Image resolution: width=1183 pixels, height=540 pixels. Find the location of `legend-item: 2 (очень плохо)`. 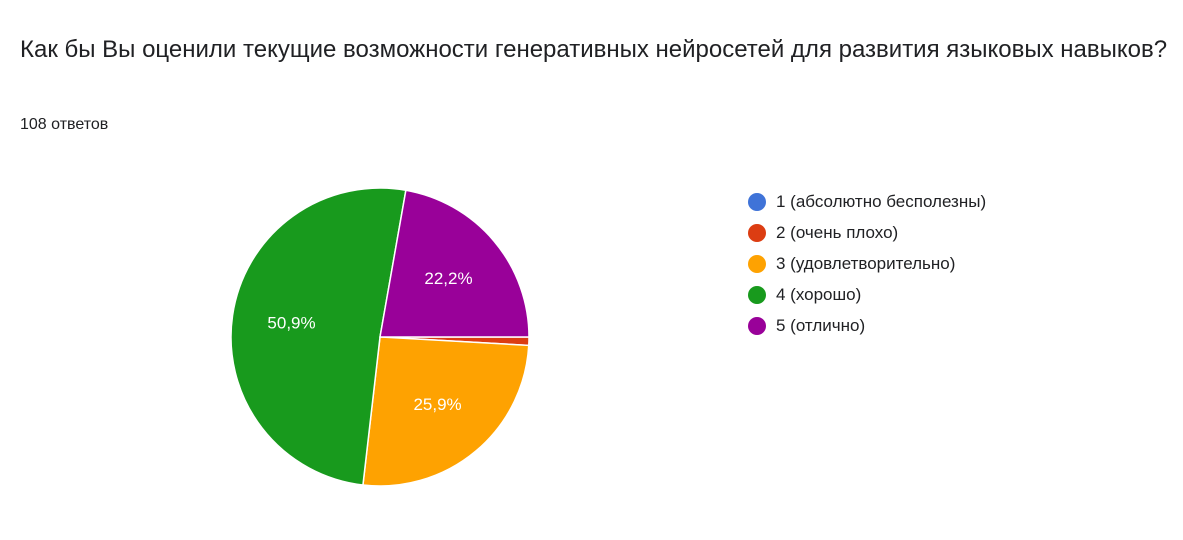

legend-item: 2 (очень плохо) is located at coordinates (867, 232).